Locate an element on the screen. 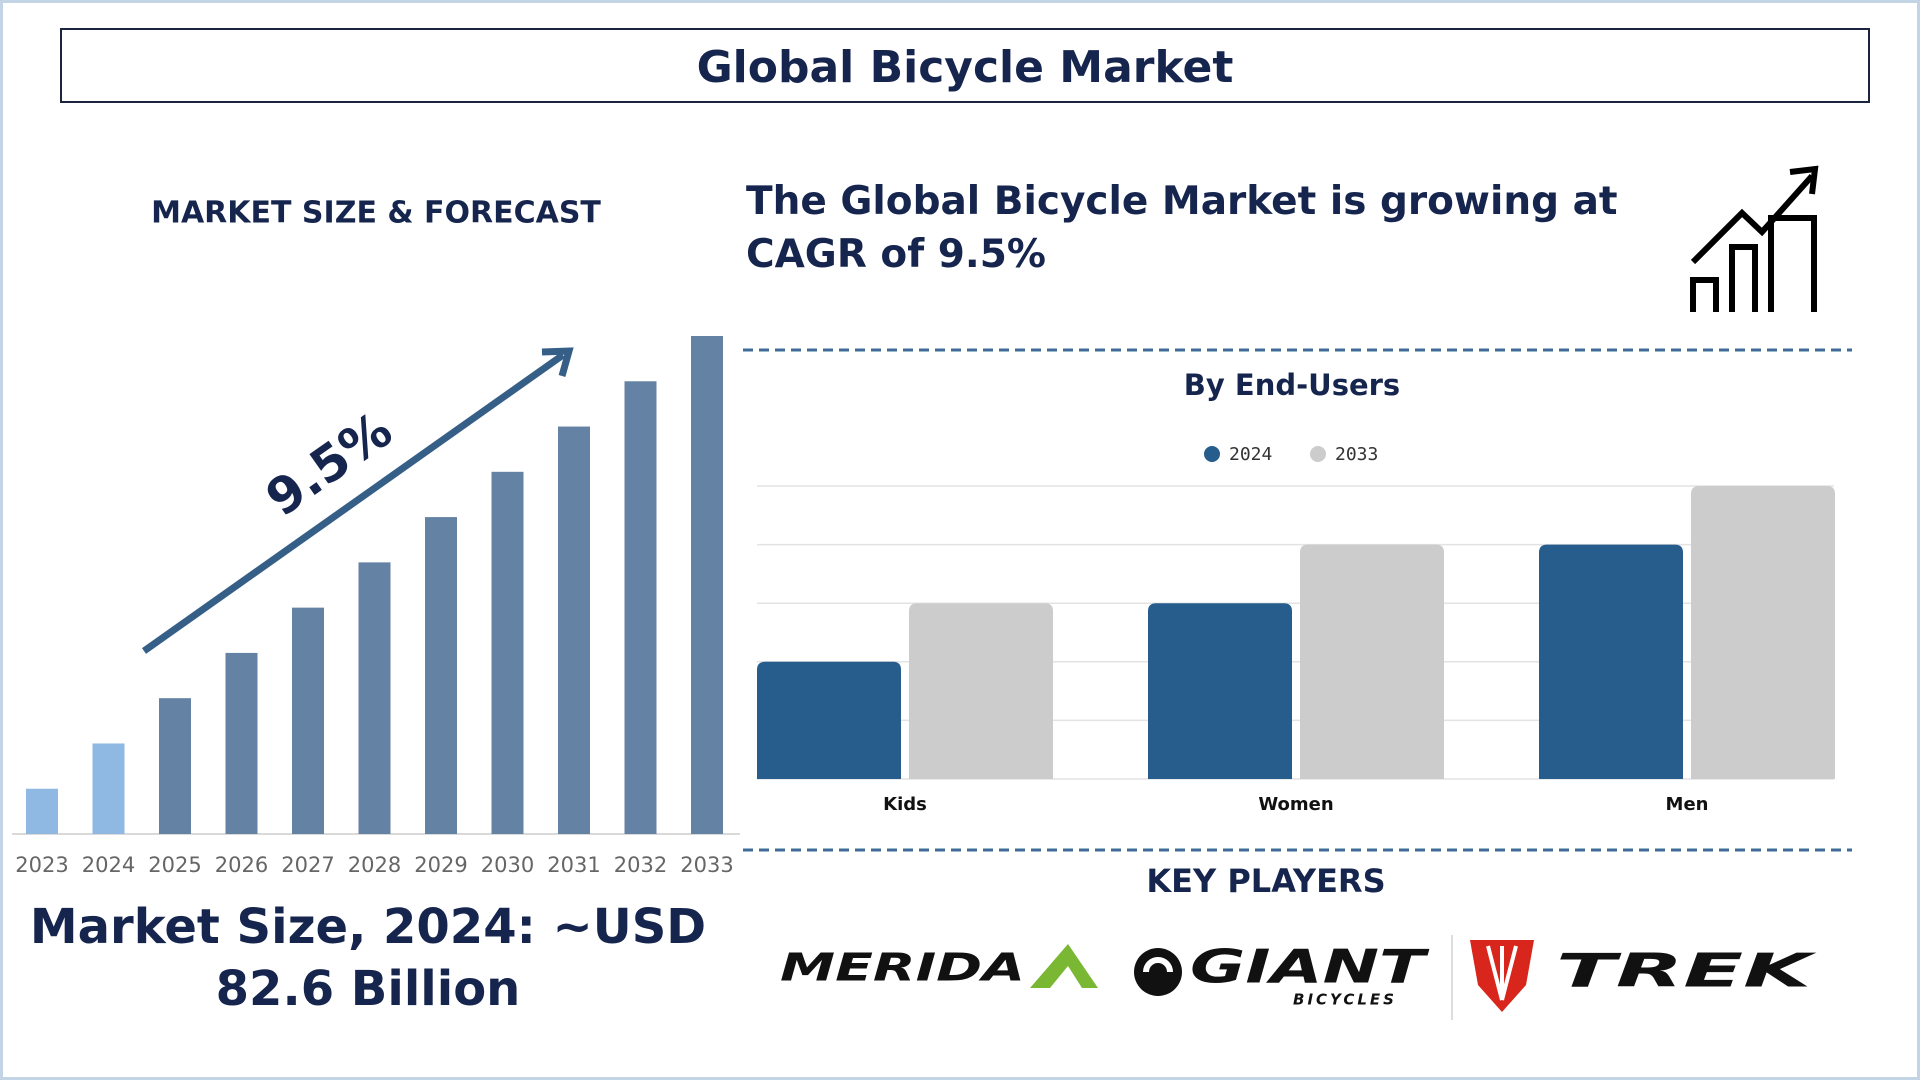 The height and width of the screenshot is (1080, 1920). x-tick-label: 2033 is located at coordinates (706, 865).